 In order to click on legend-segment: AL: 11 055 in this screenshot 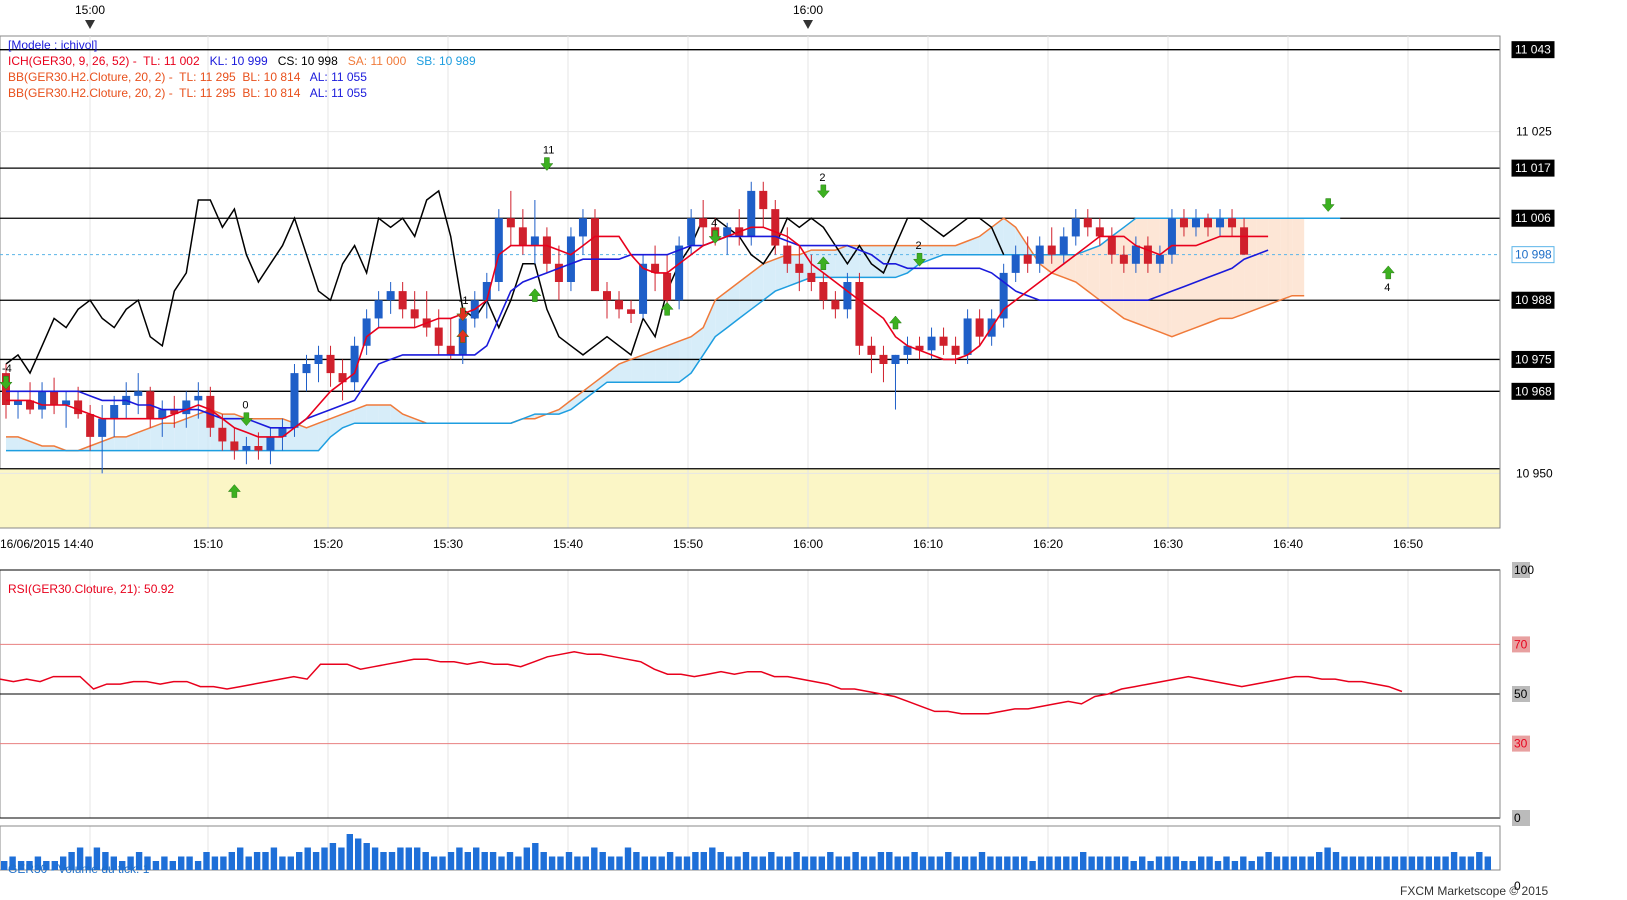, I will do `click(338, 77)`.